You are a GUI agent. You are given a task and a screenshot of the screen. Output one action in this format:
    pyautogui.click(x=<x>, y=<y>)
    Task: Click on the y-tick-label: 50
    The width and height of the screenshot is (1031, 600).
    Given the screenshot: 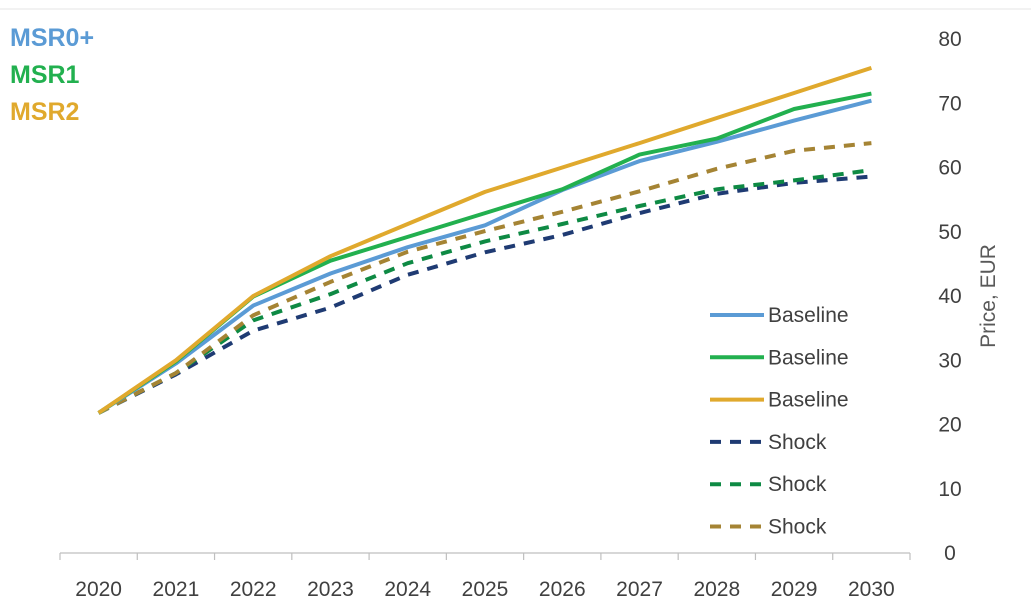 What is the action you would take?
    pyautogui.click(x=949, y=232)
    